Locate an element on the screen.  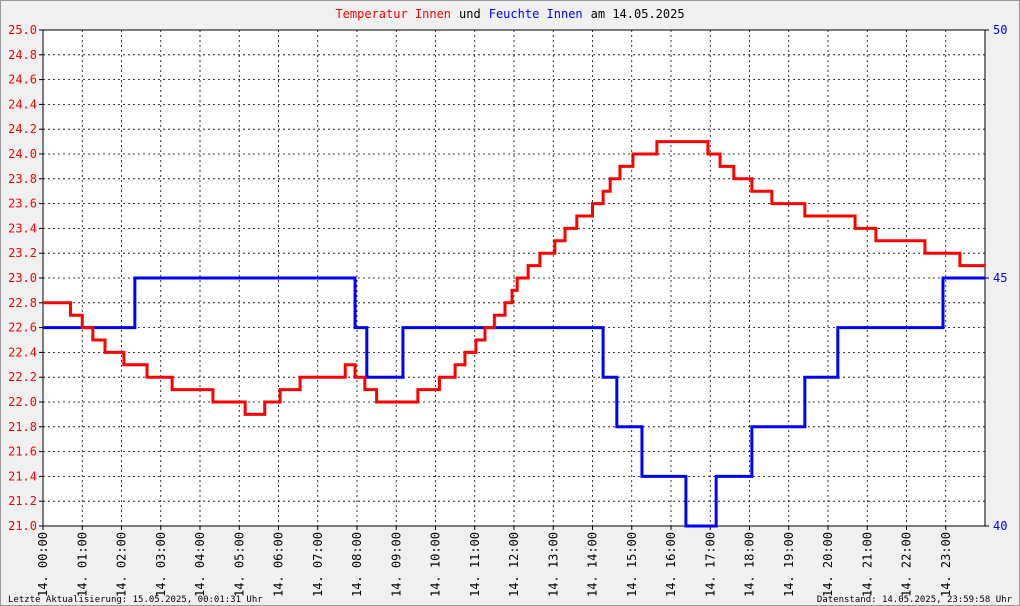
x-tick-label: 14. 10:00 is located at coordinates (436, 564).